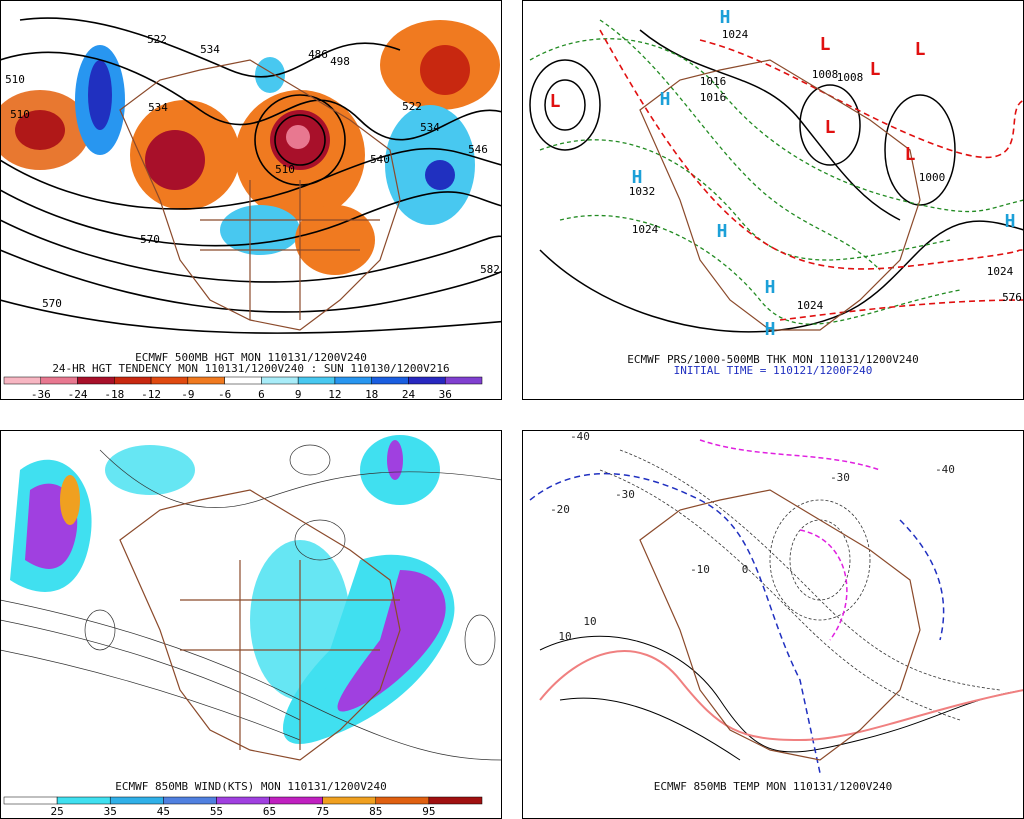 The width and height of the screenshot is (1024, 819). Describe the element at coordinates (41, 394) in the screenshot. I see `legend-label: -36` at that location.